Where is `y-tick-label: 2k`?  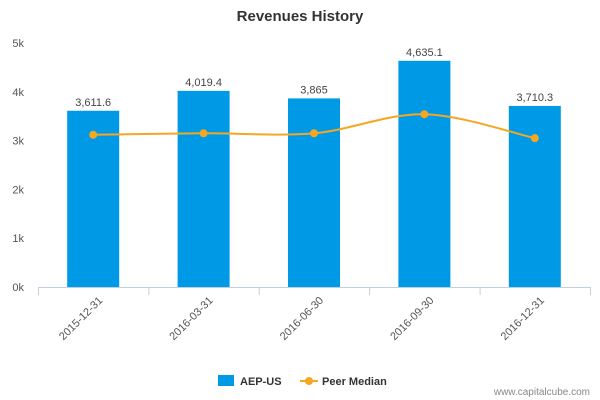 y-tick-label: 2k is located at coordinates (18, 190).